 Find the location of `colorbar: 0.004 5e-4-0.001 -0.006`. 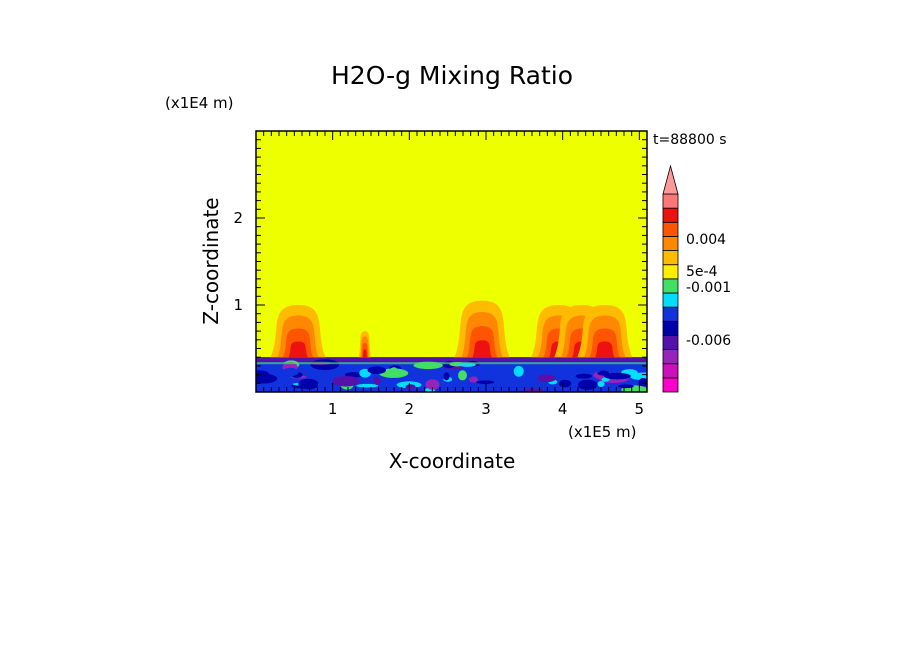

colorbar: 0.004 5e-4-0.001 -0.006 is located at coordinates (696, 278).